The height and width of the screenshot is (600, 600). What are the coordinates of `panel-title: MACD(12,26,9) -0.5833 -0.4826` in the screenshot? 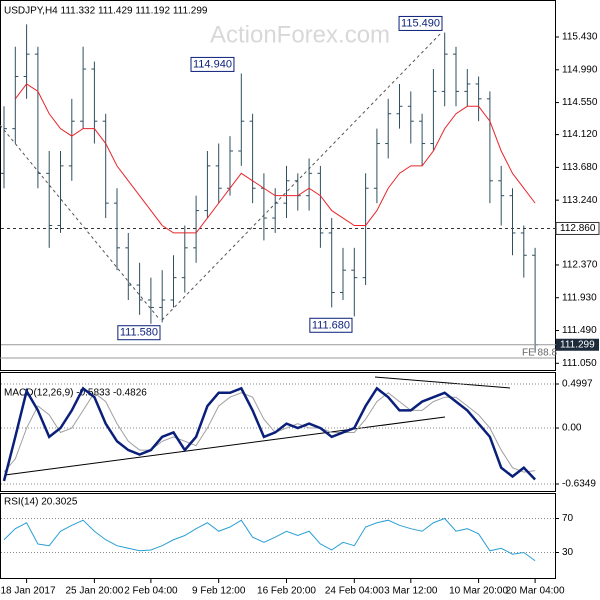 It's located at (75, 393).